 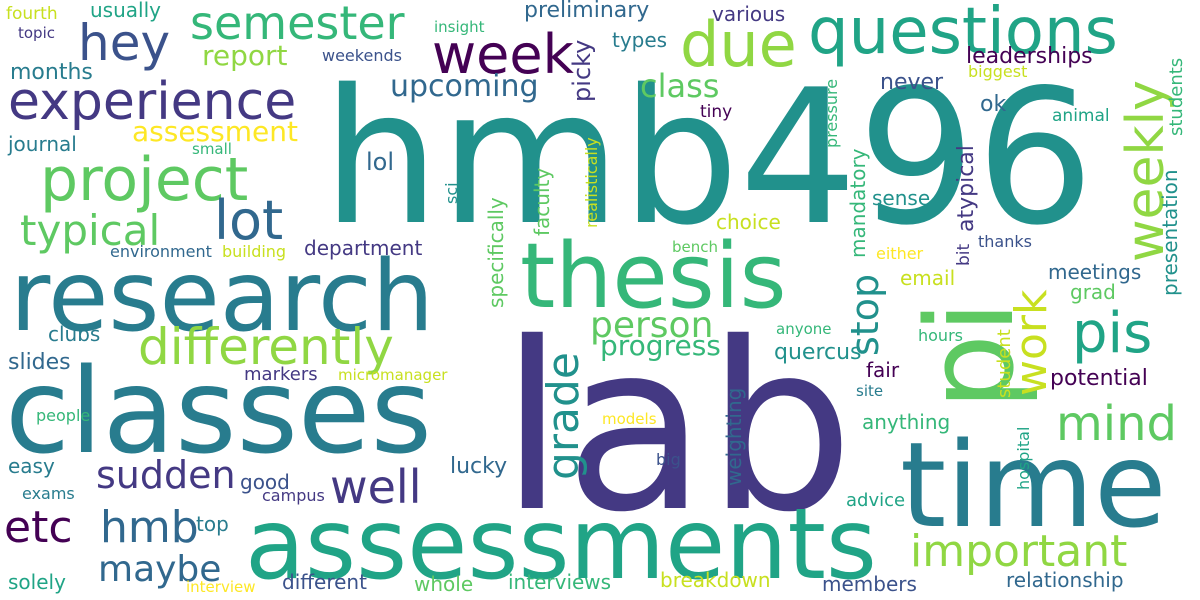 What do you see at coordinates (166, 475) in the screenshot?
I see `word-sudden: sudden` at bounding box center [166, 475].